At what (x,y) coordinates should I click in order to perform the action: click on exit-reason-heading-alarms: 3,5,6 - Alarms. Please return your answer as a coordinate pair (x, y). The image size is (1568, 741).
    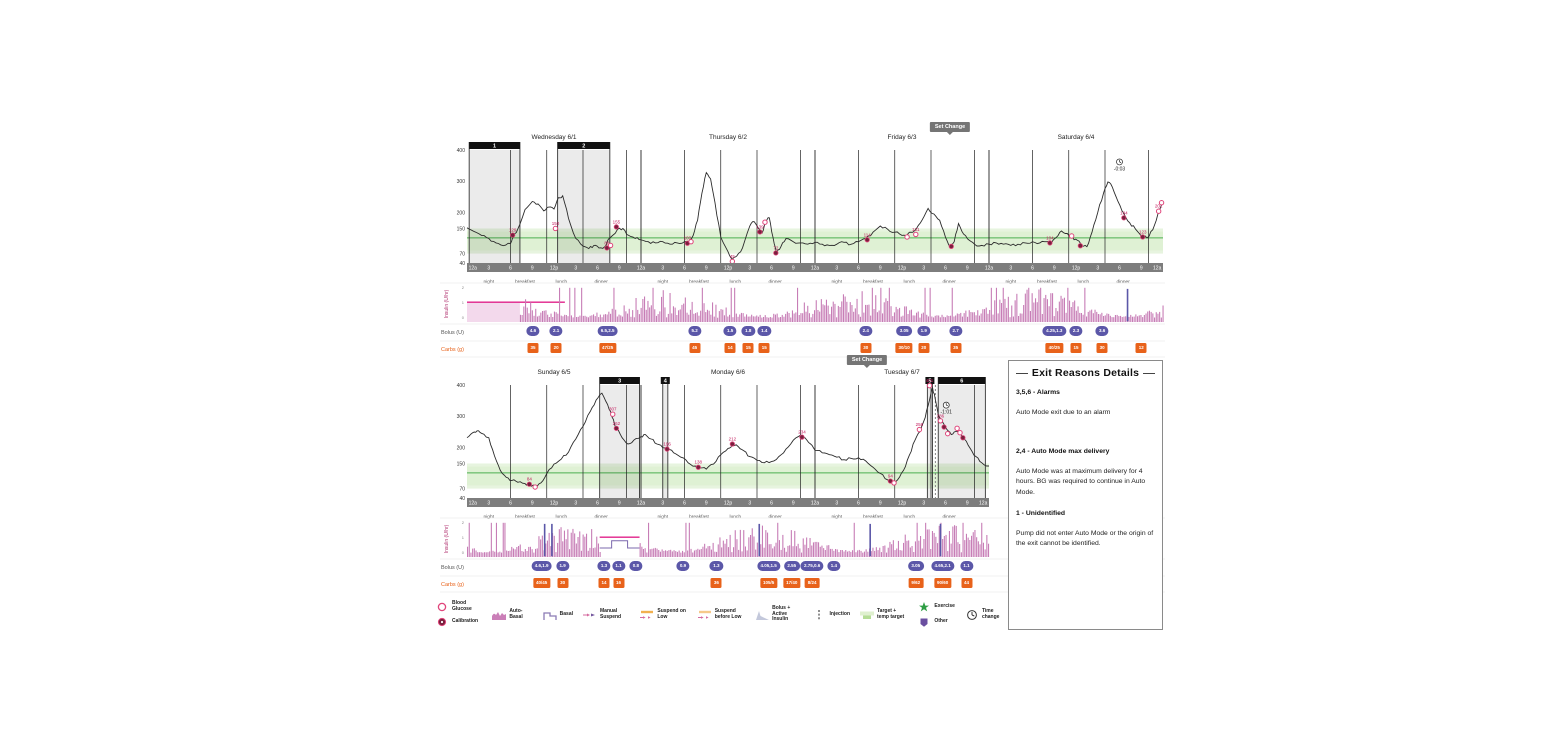
    Looking at the image, I should click on (1038, 392).